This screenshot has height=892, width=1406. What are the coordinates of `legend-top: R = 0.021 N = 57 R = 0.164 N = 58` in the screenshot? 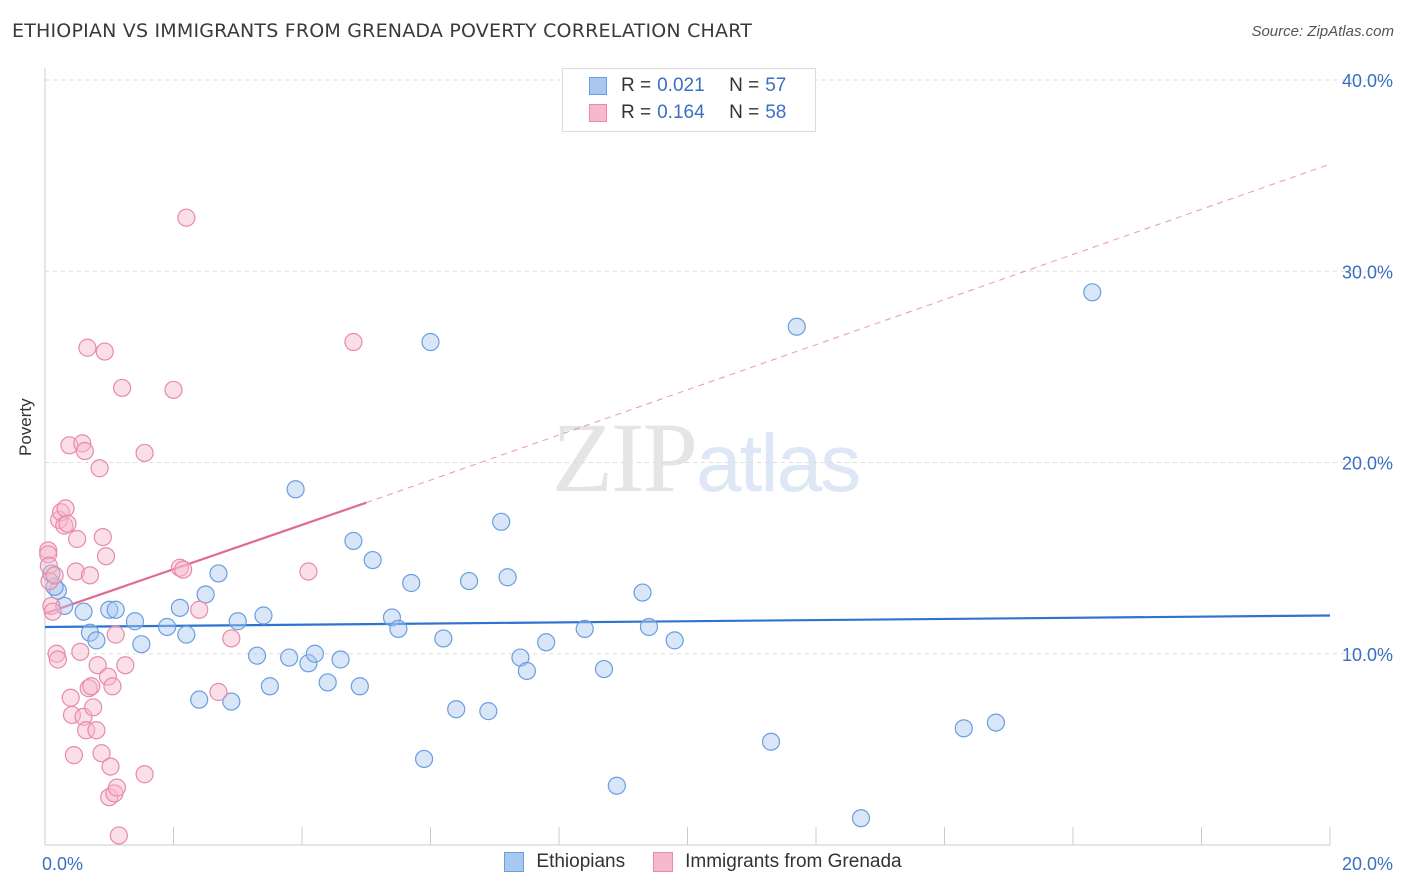 It's located at (689, 100).